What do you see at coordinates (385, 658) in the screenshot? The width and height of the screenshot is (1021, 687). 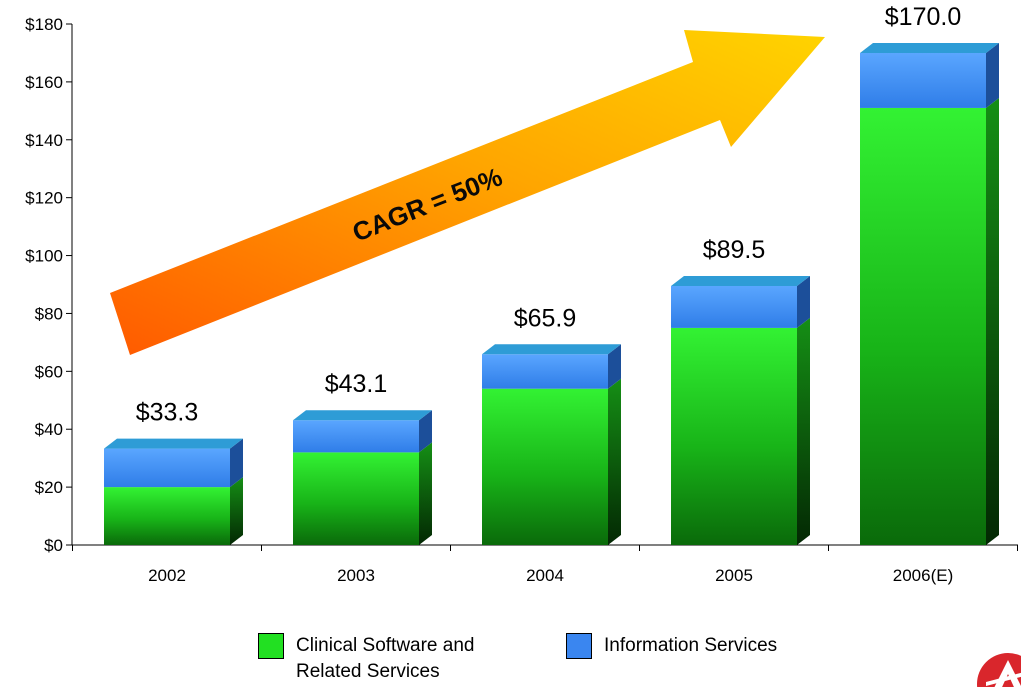 I see `legend-label-clinical: Clinical Software and Related Services` at bounding box center [385, 658].